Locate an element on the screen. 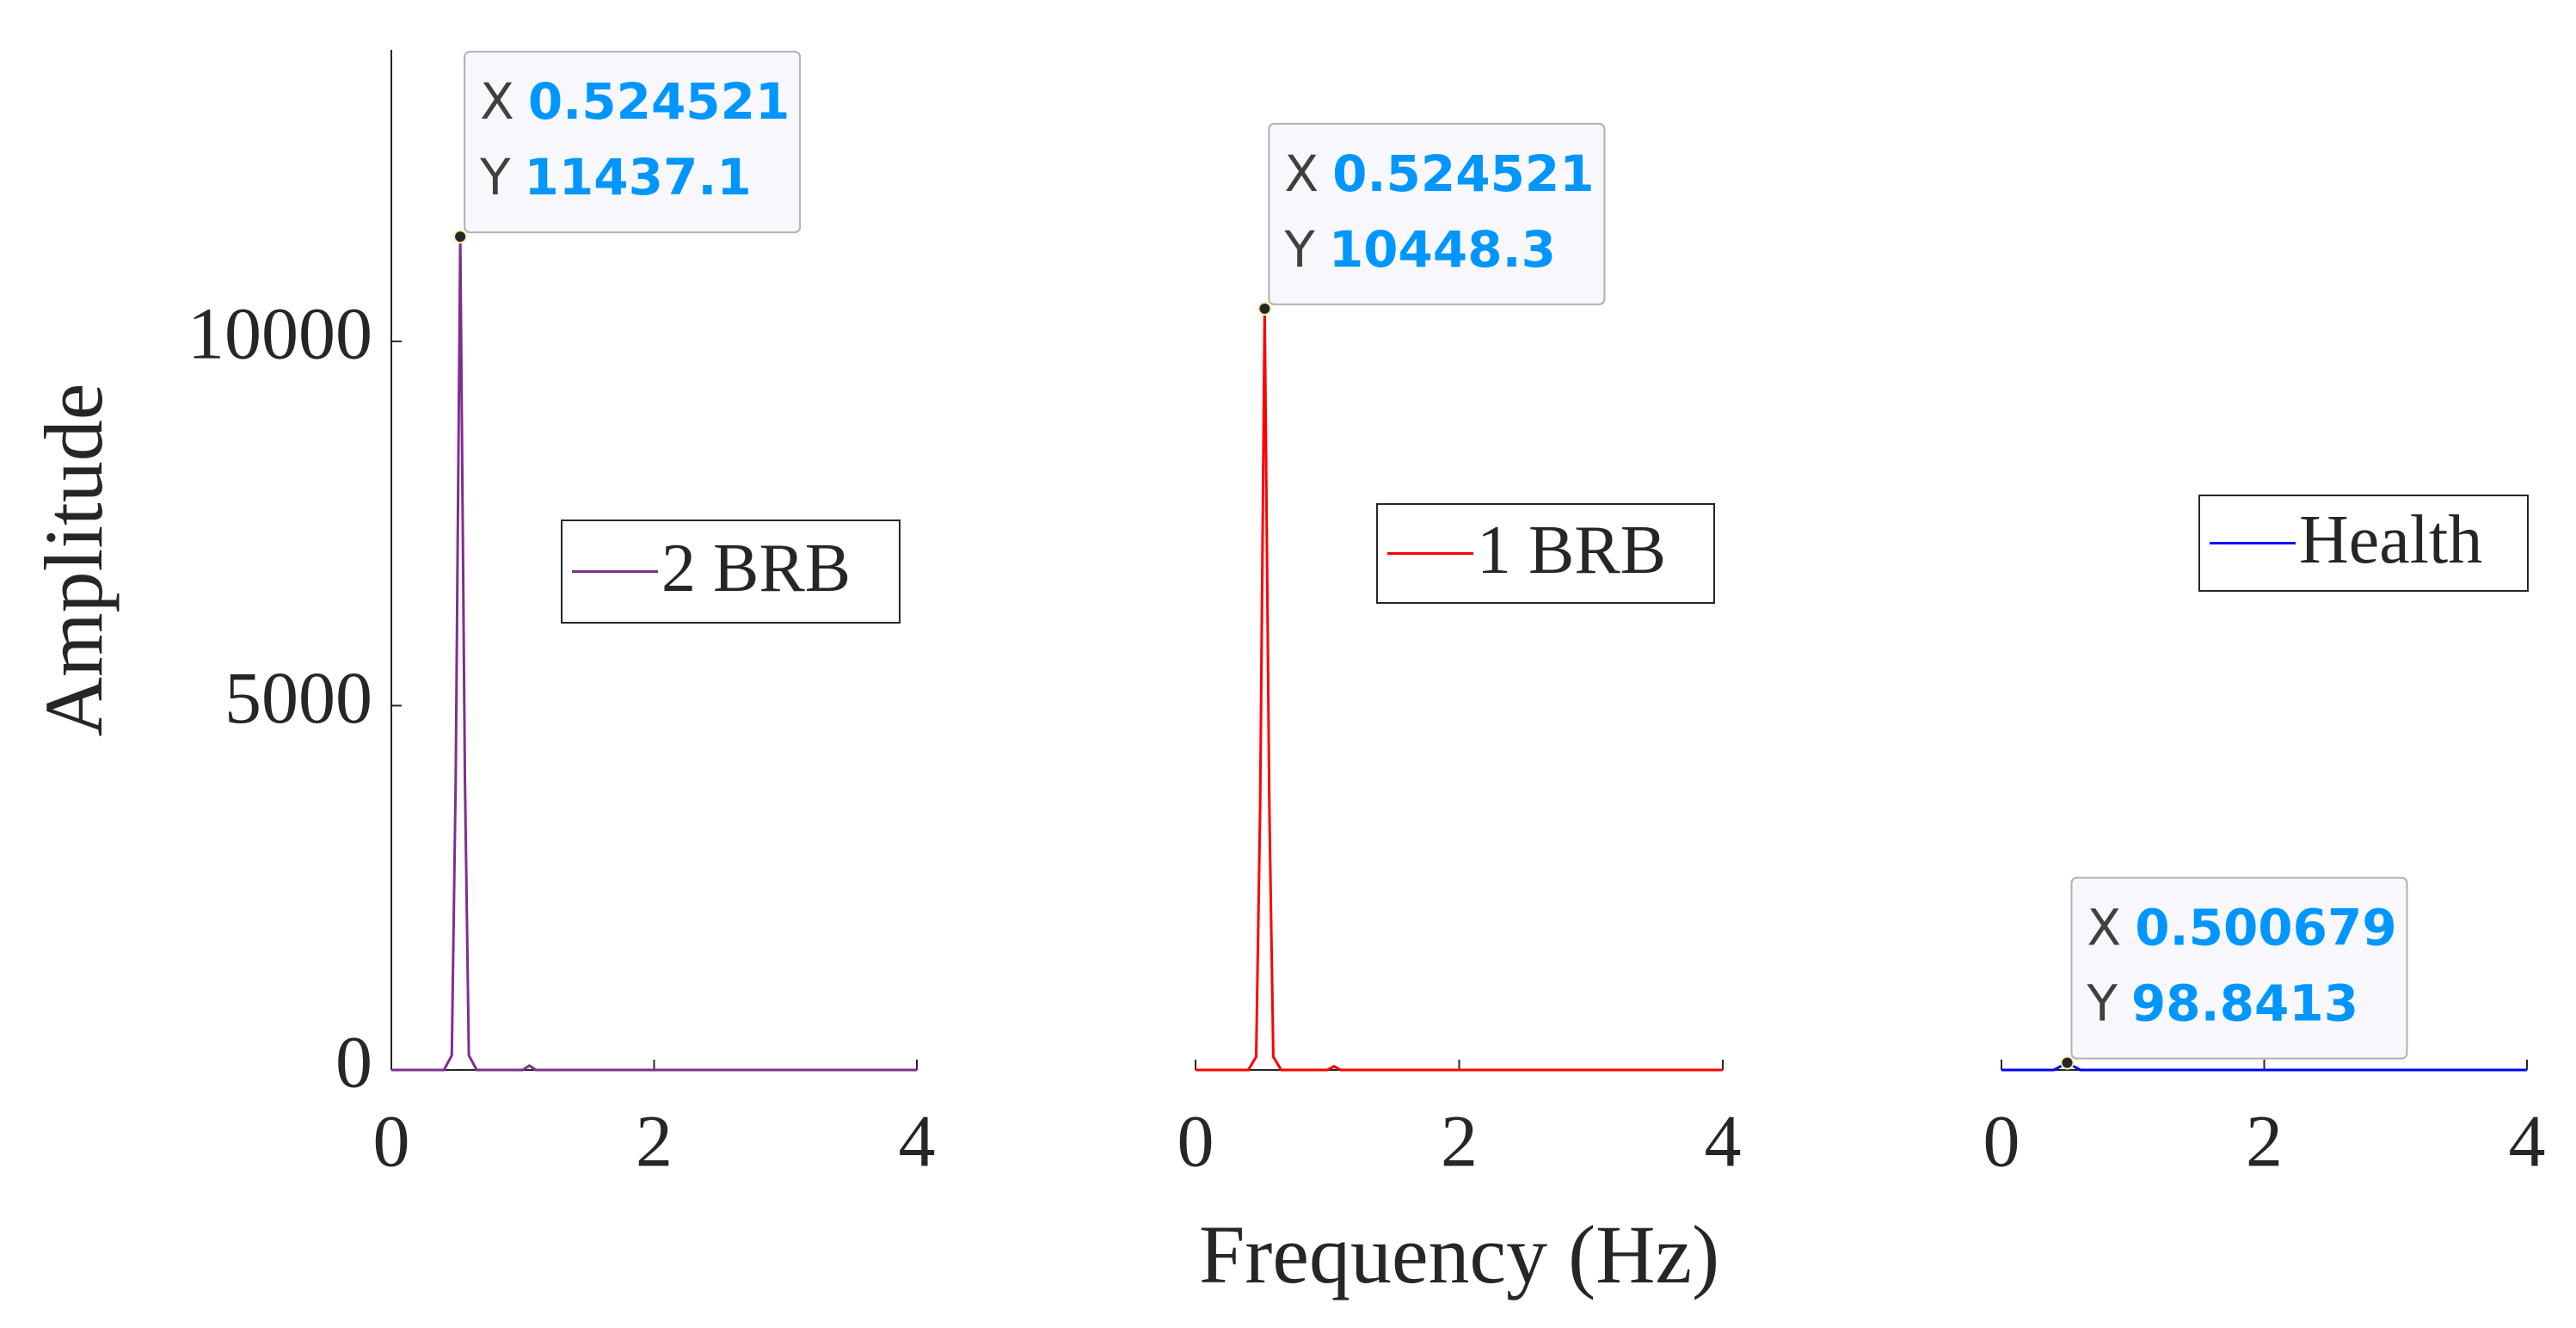 Image resolution: width=2576 pixels, height=1328 pixels. datatip-row: Y 11437.1 is located at coordinates (615, 177).